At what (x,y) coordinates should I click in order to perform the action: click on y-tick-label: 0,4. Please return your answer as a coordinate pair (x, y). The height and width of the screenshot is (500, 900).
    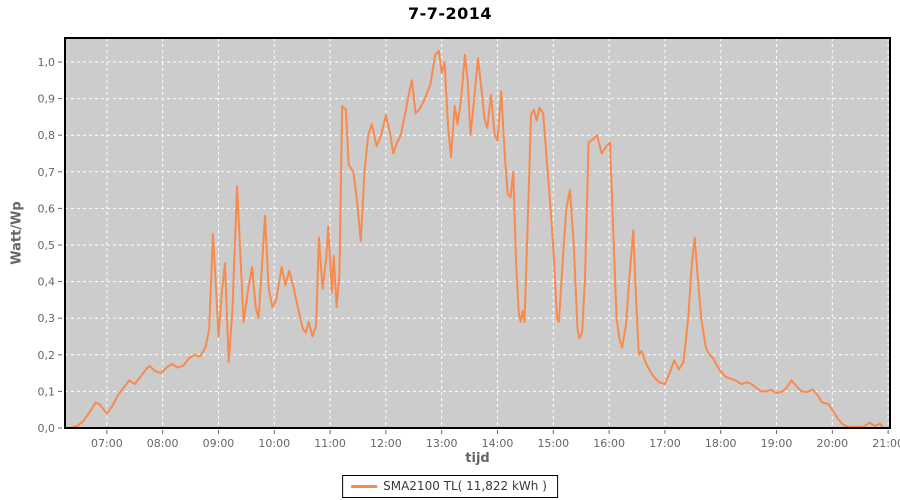
    Looking at the image, I should click on (47, 282).